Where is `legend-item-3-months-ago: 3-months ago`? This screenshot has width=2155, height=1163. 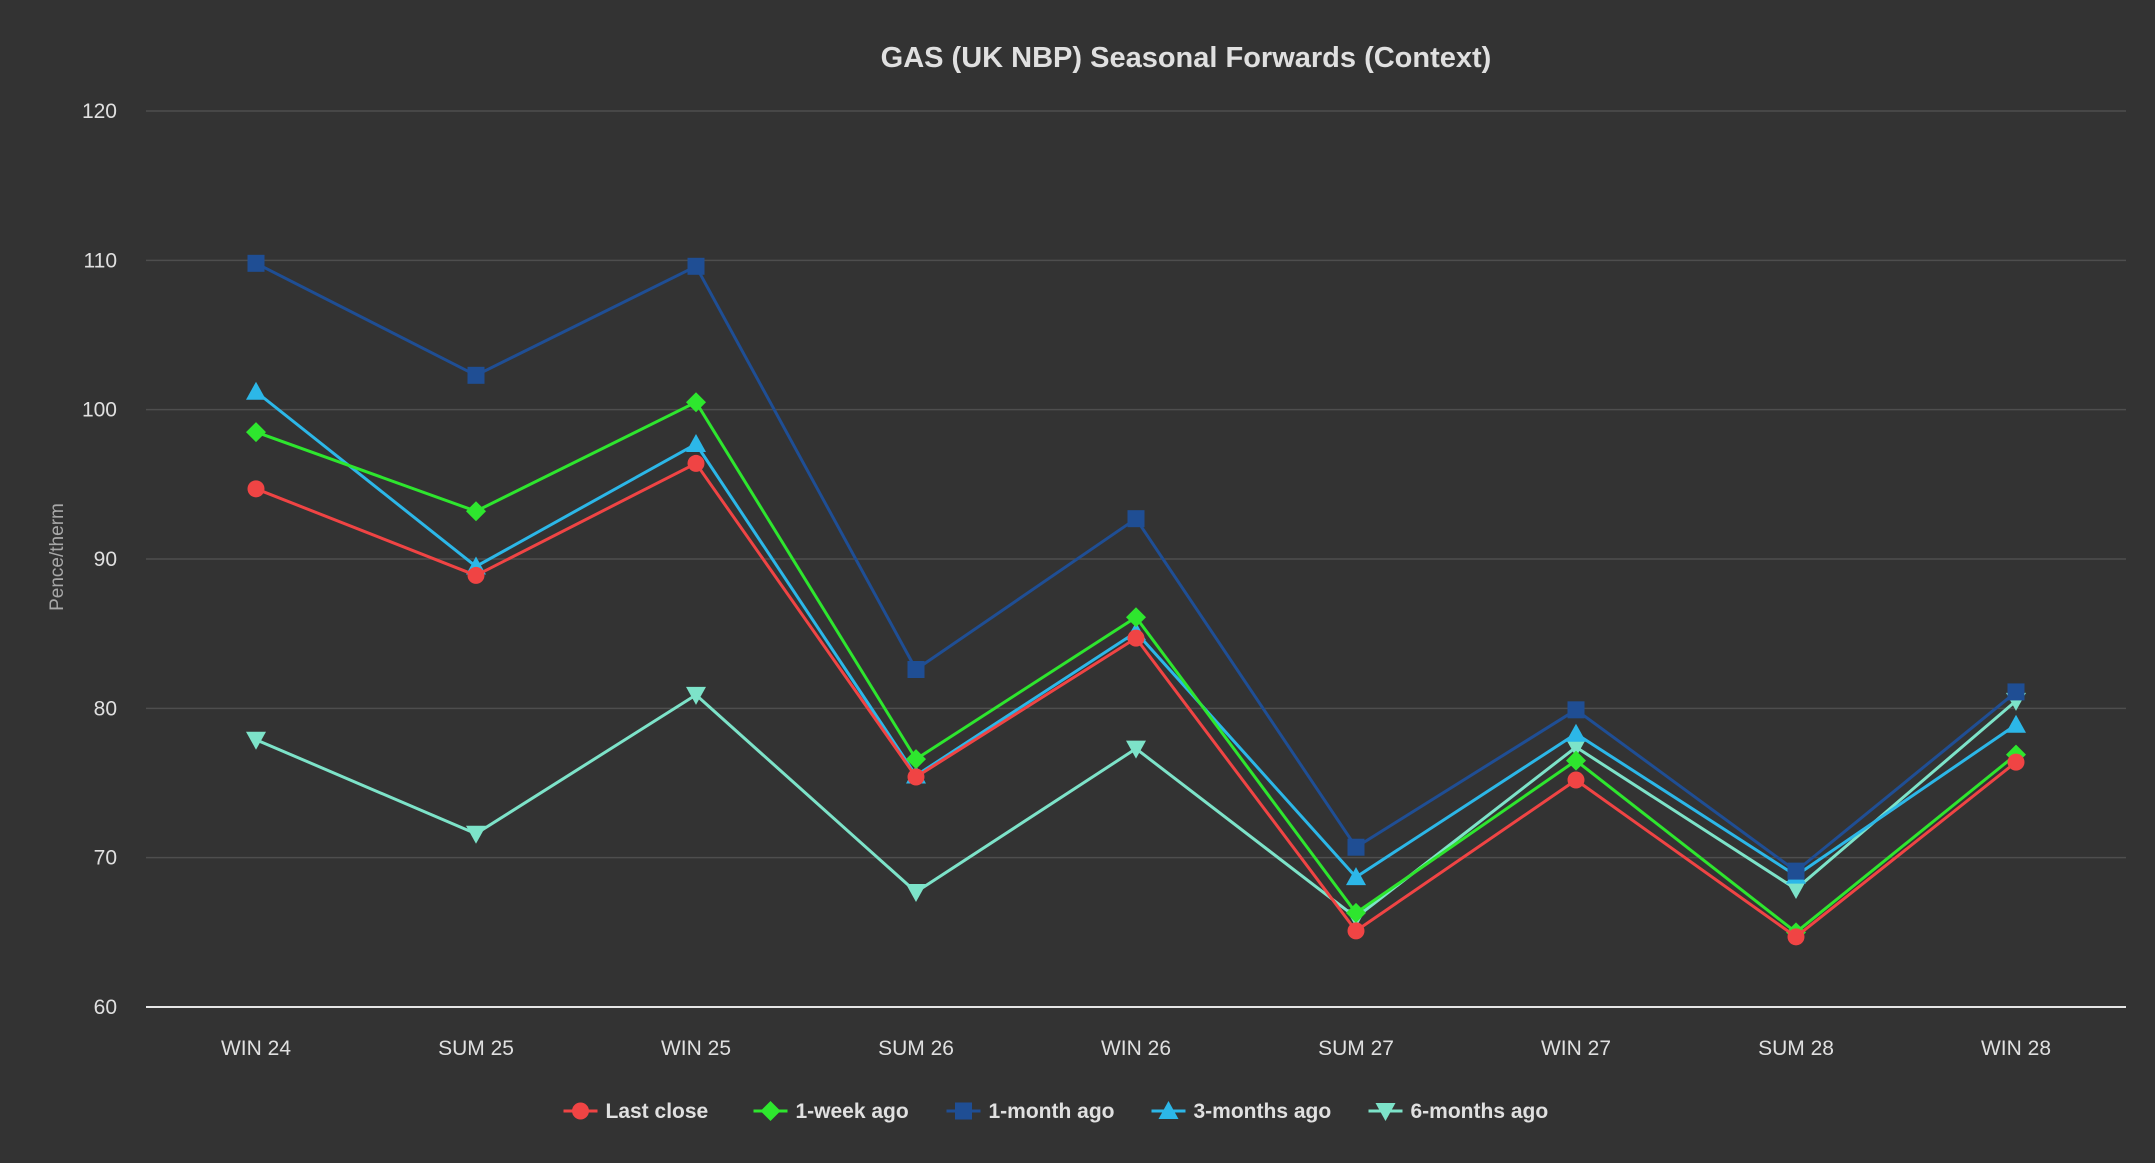 legend-item-3-months-ago: 3-months ago is located at coordinates (1241, 1111).